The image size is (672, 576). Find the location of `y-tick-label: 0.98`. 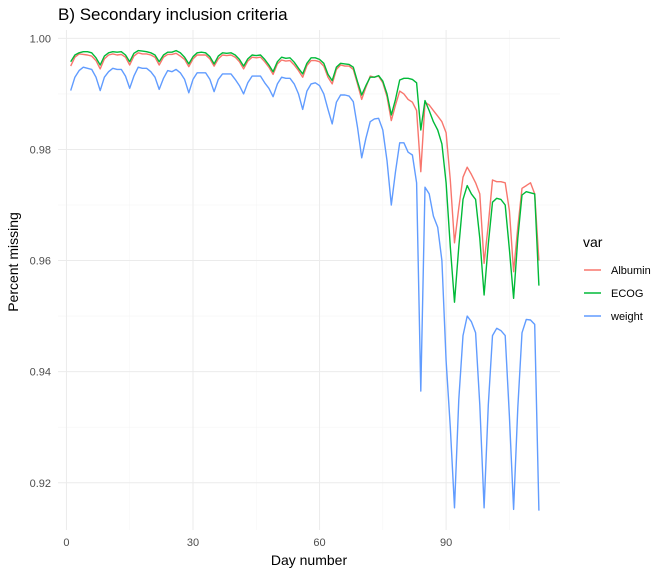

y-tick-label: 0.98 is located at coordinates (40, 150).